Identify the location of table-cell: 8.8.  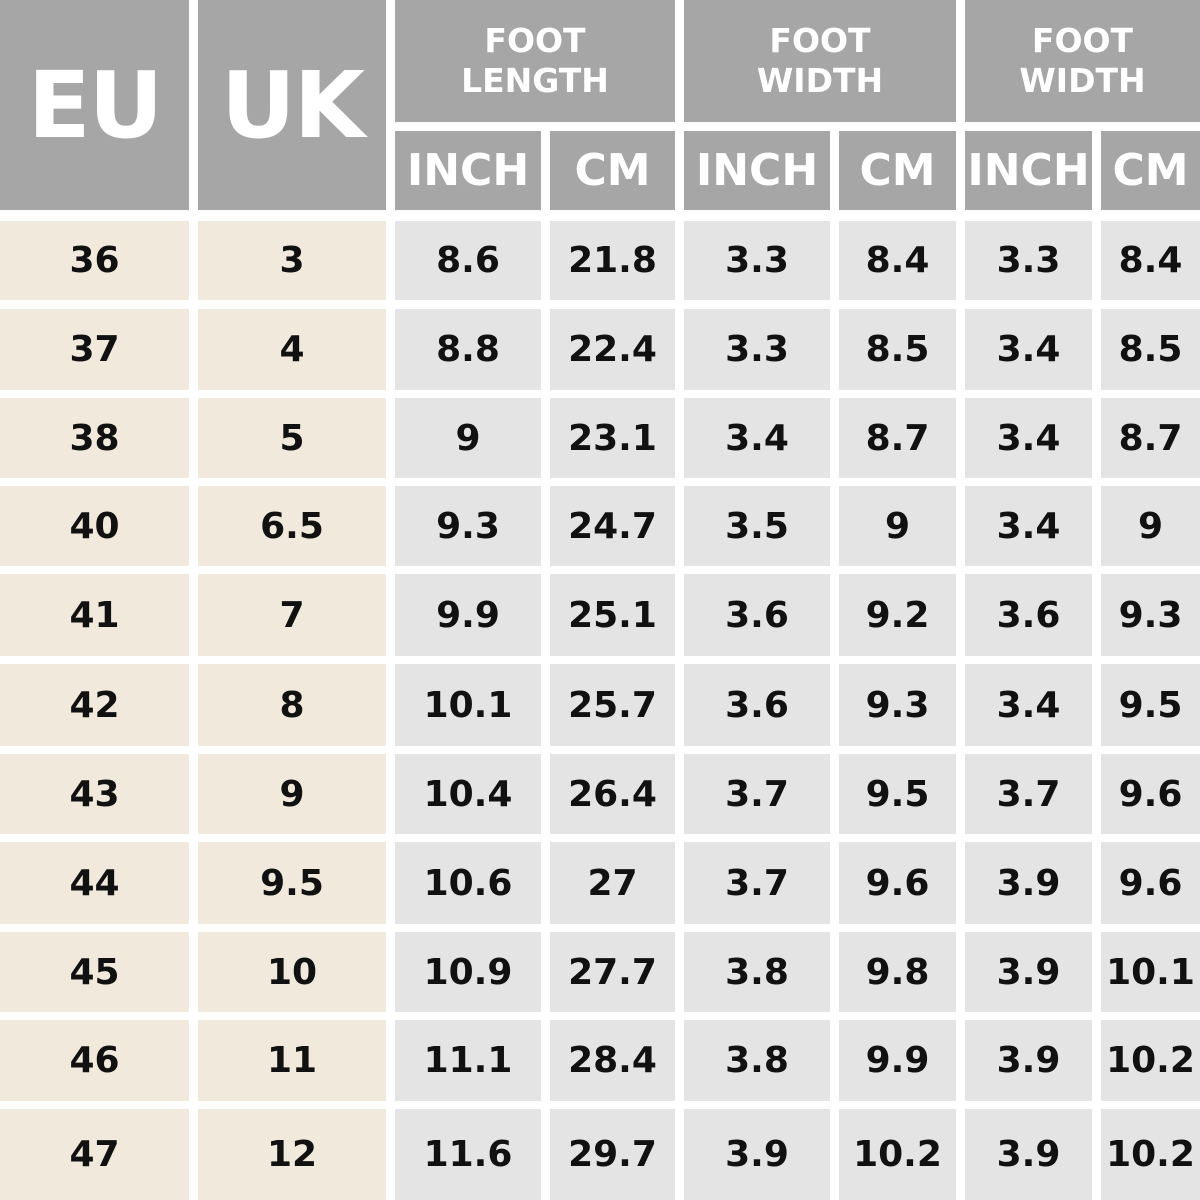
(468, 349).